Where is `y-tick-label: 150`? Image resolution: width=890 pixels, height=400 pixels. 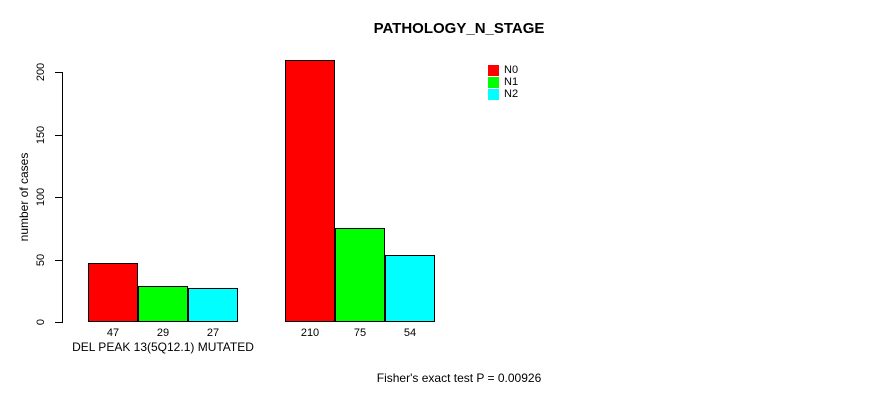 y-tick-label: 150 is located at coordinates (41, 134).